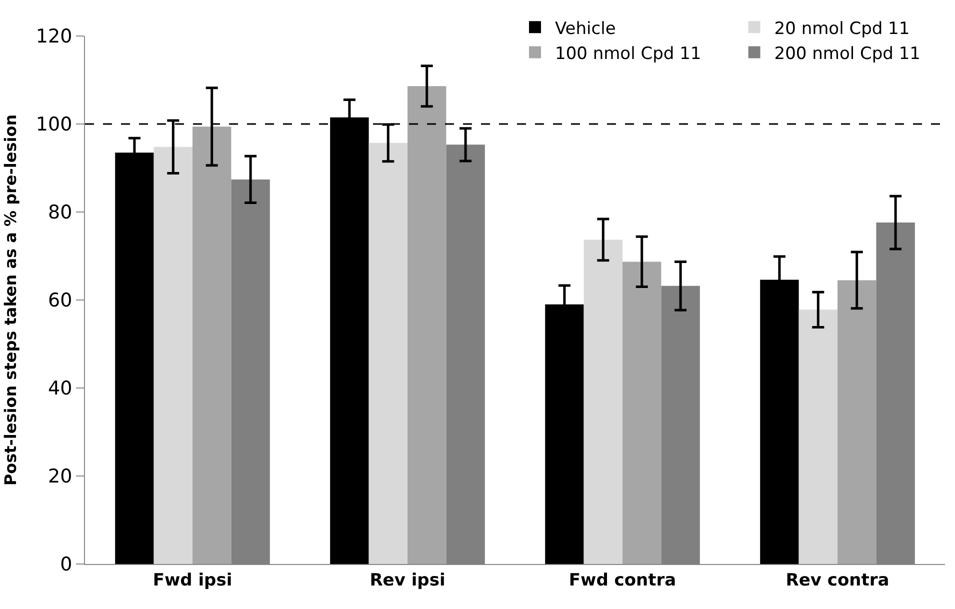 Image resolution: width=955 pixels, height=609 pixels. What do you see at coordinates (842, 28) in the screenshot?
I see `legend-label: 20 nmol Cpd 11` at bounding box center [842, 28].